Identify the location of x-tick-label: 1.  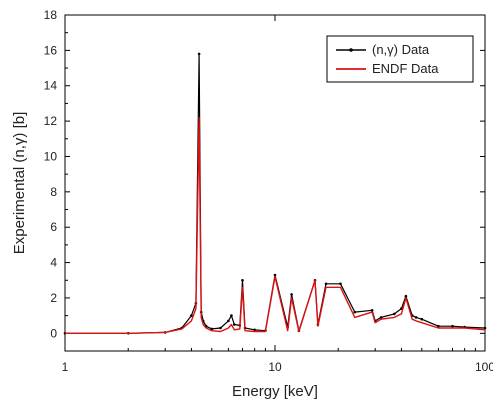
(65, 367).